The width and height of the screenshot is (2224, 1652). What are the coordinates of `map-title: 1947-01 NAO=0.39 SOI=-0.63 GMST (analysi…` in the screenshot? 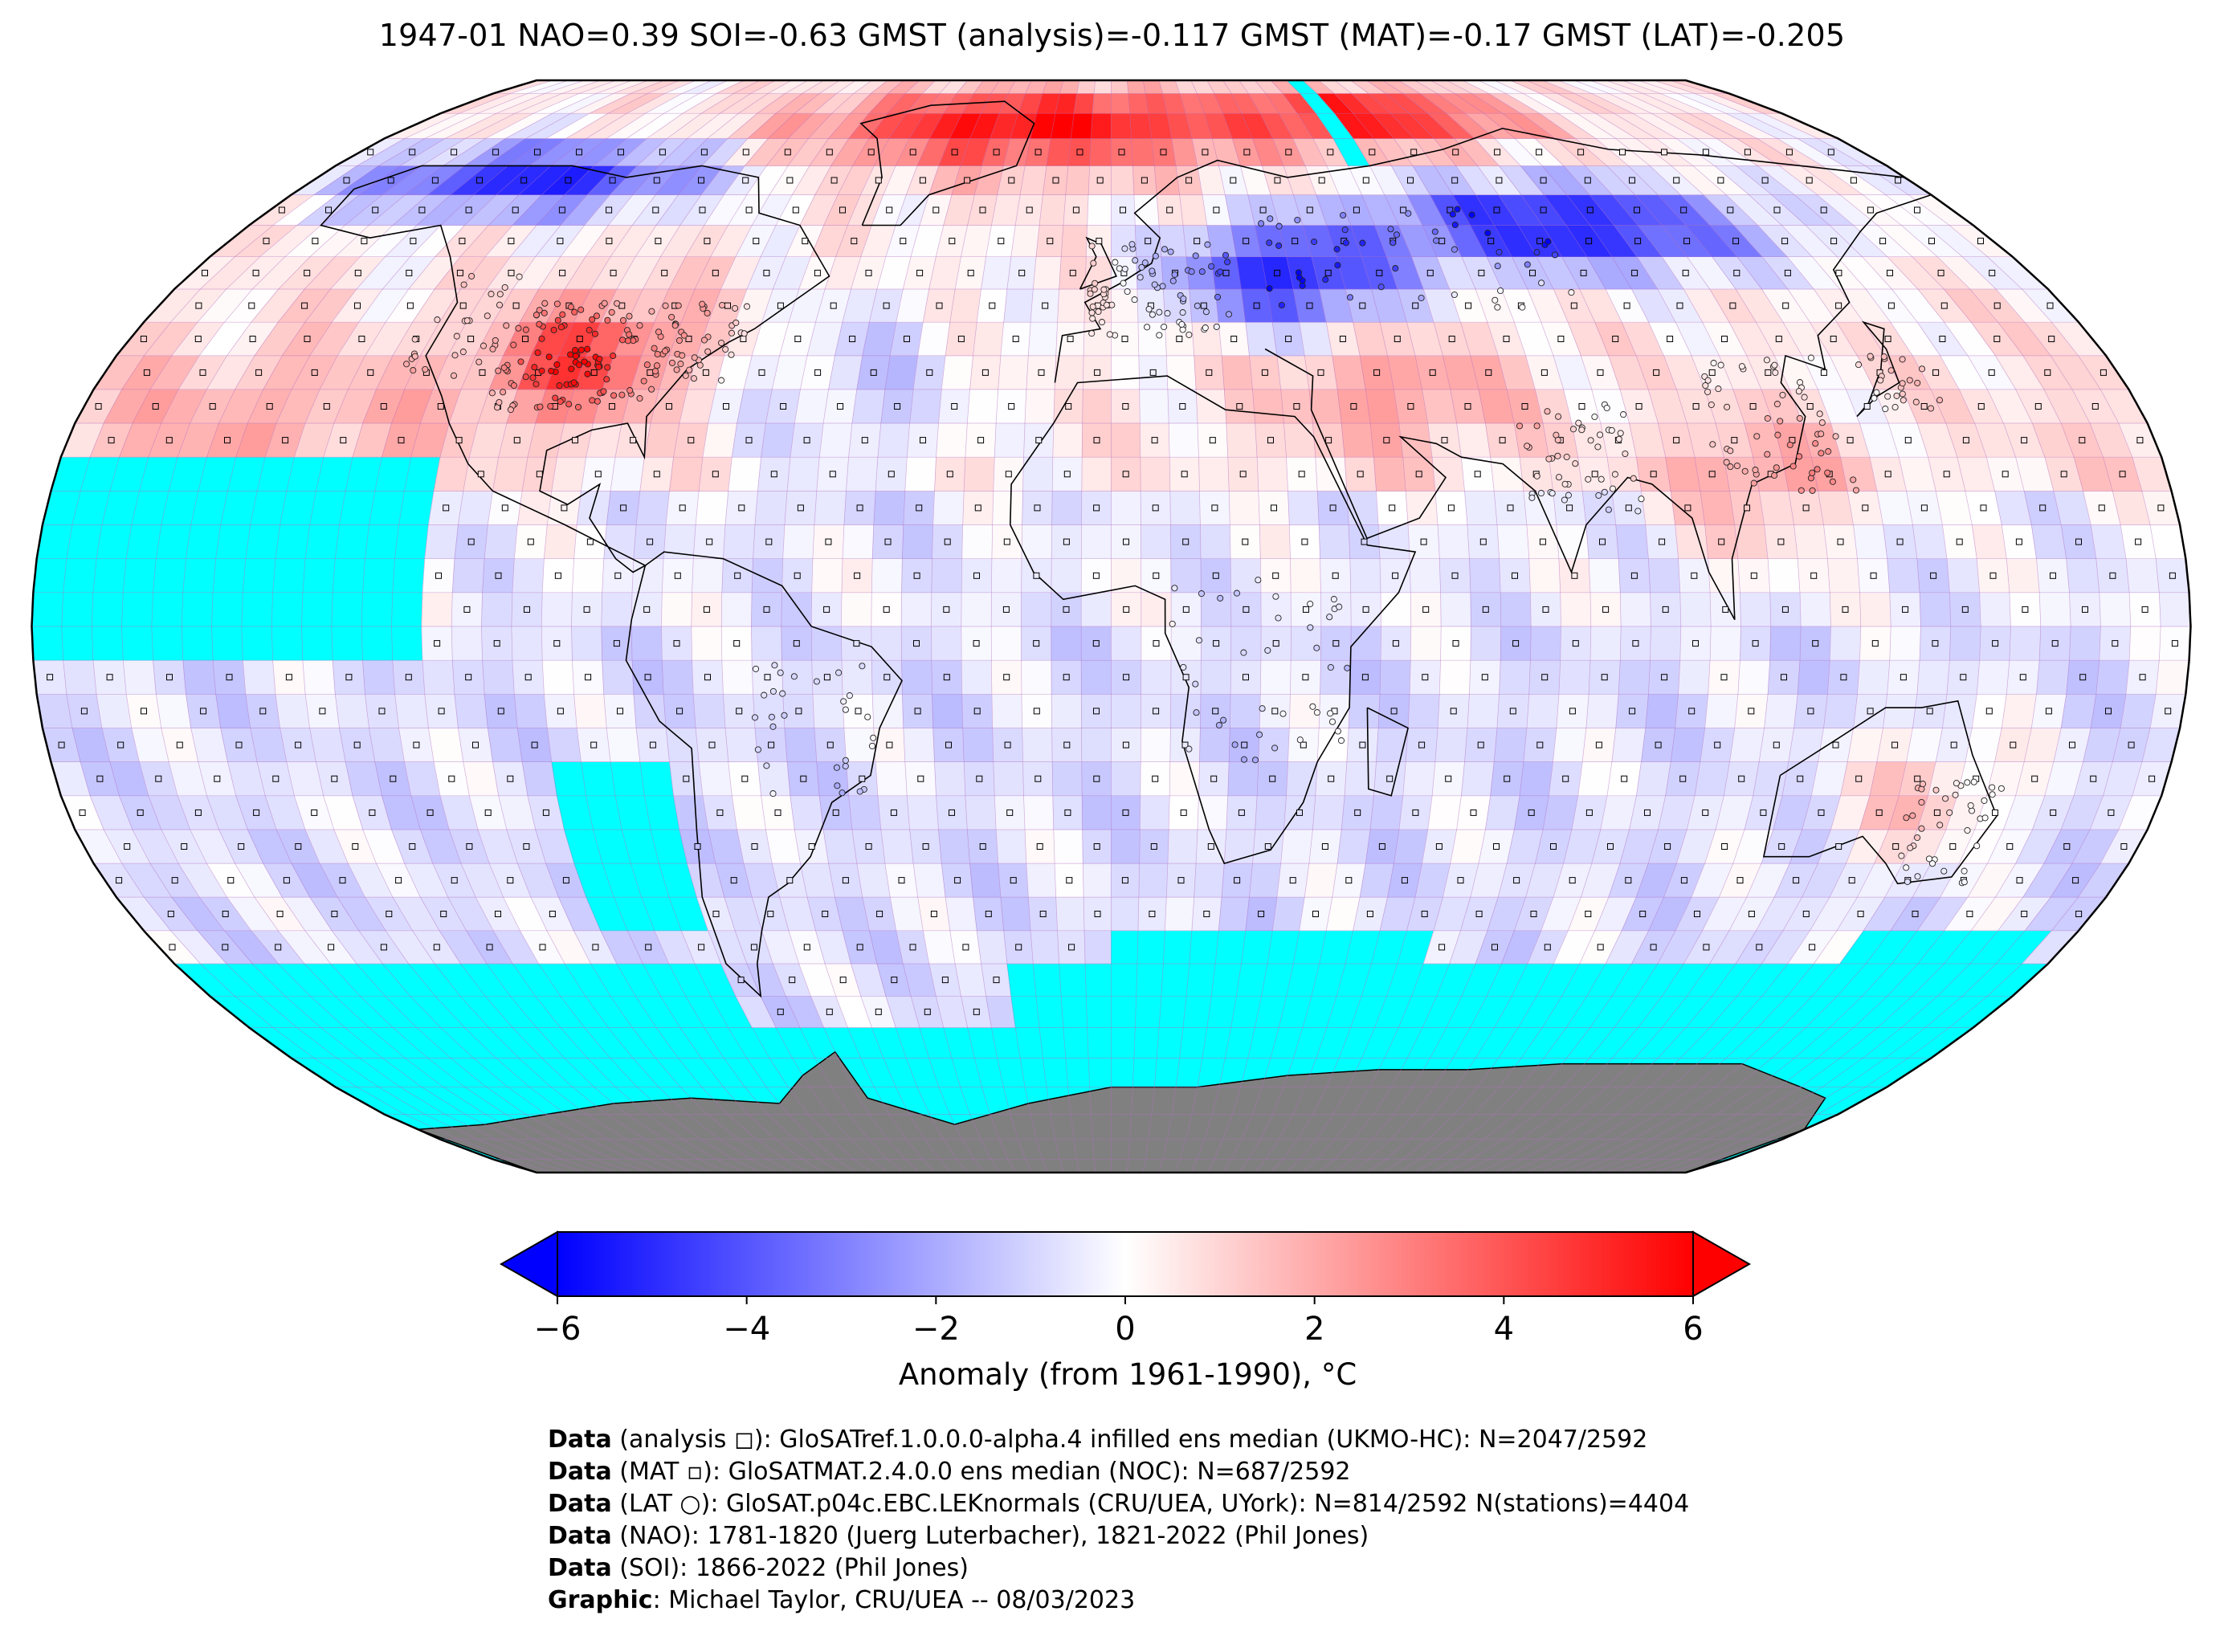 It's located at (1112, 35).